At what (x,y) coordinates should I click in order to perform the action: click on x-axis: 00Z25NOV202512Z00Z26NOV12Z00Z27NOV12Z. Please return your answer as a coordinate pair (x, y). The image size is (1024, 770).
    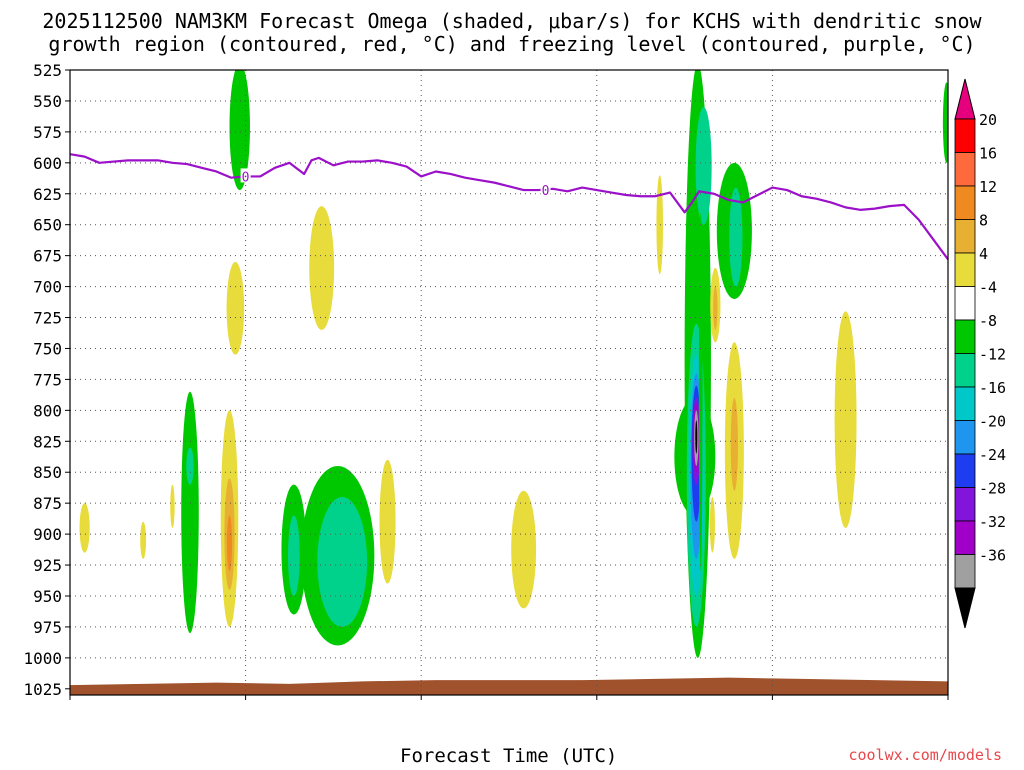
    Looking at the image, I should click on (509, 697).